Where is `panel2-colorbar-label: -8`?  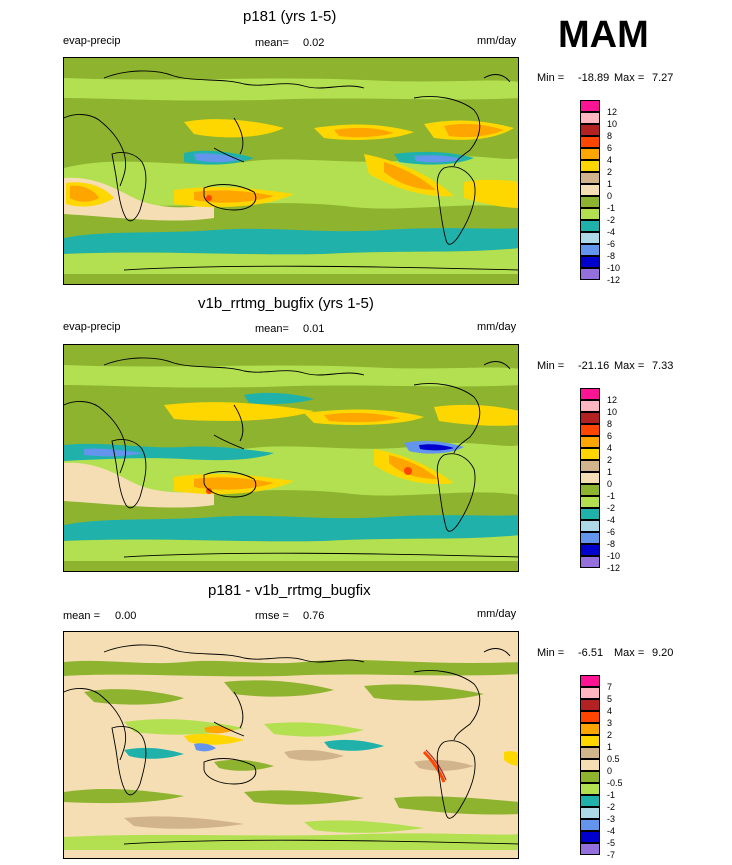 panel2-colorbar-label: -8 is located at coordinates (611, 544).